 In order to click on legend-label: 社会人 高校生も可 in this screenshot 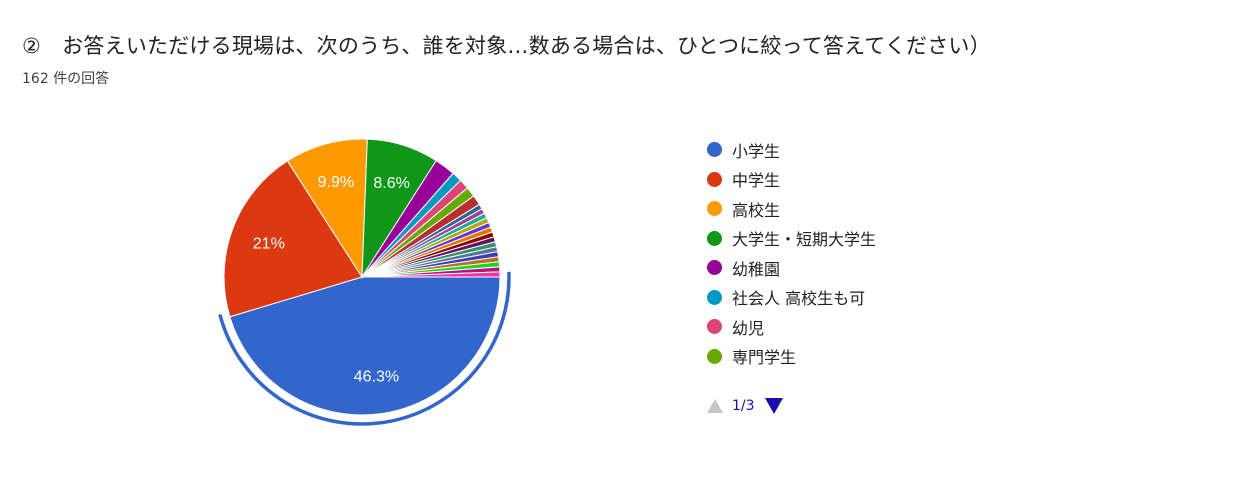, I will do `click(799, 299)`.